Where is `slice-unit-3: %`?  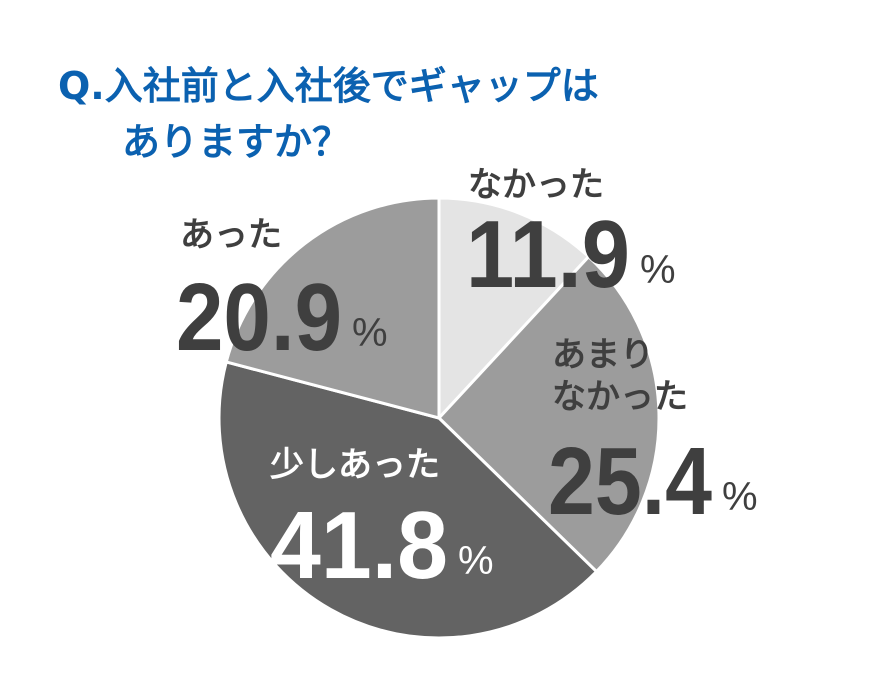 slice-unit-3: % is located at coordinates (476, 561).